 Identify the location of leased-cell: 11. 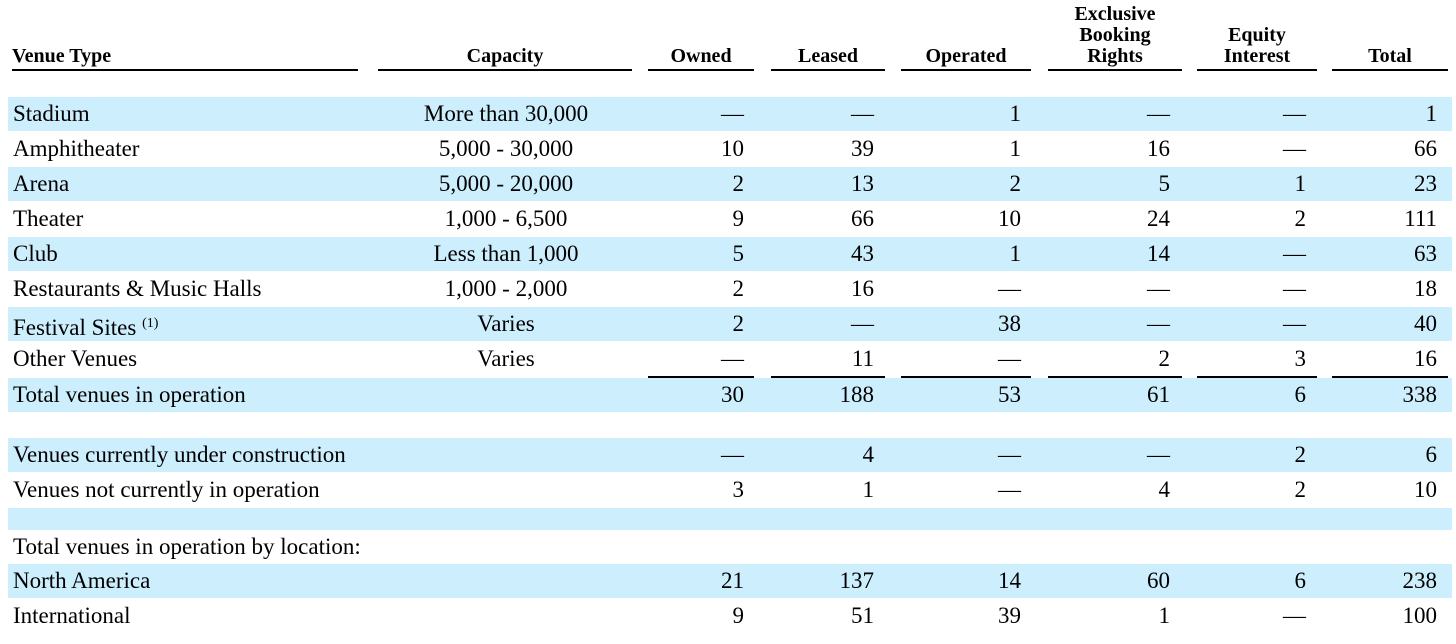
(862, 358).